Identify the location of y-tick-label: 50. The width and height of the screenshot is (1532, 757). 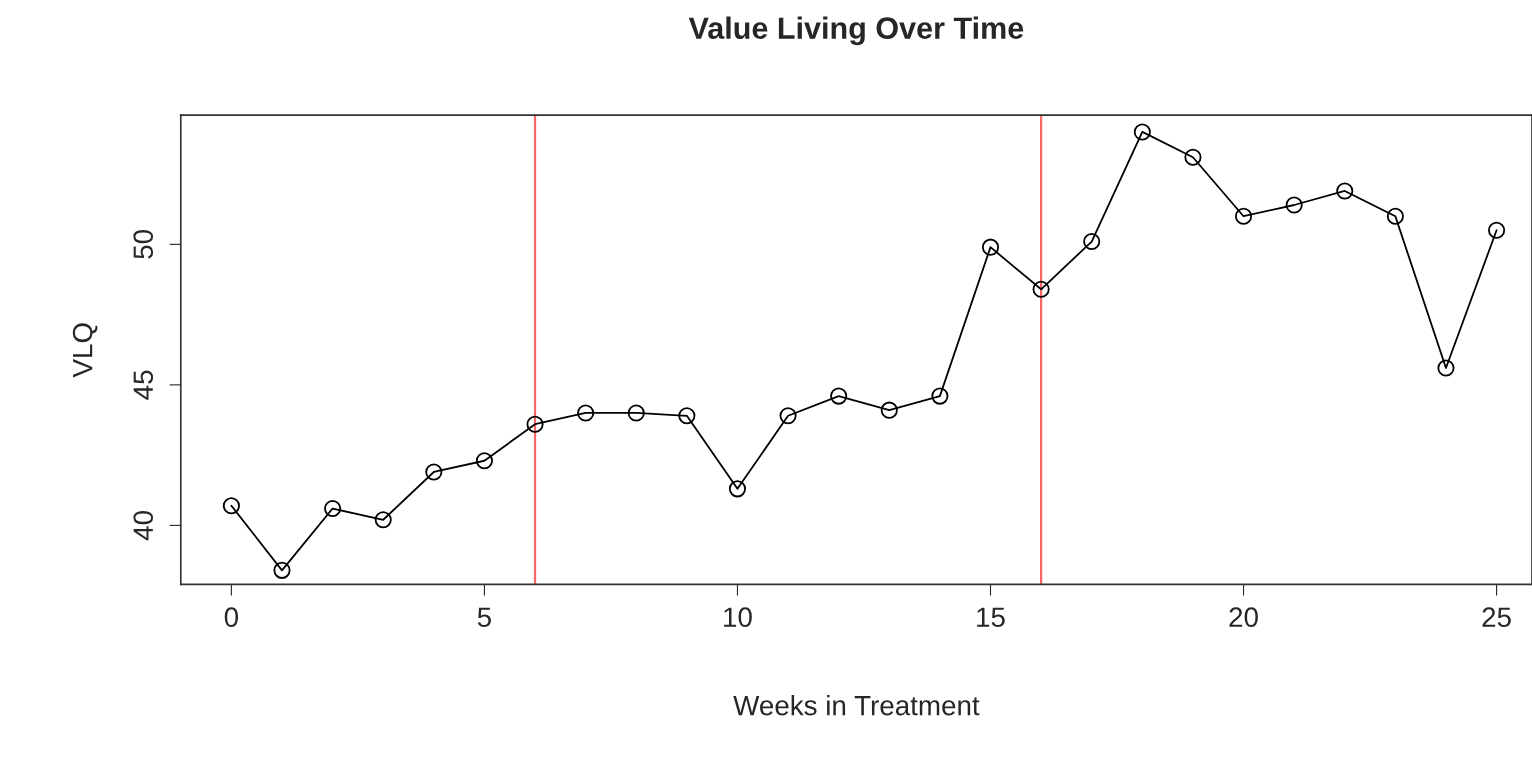
(143, 244).